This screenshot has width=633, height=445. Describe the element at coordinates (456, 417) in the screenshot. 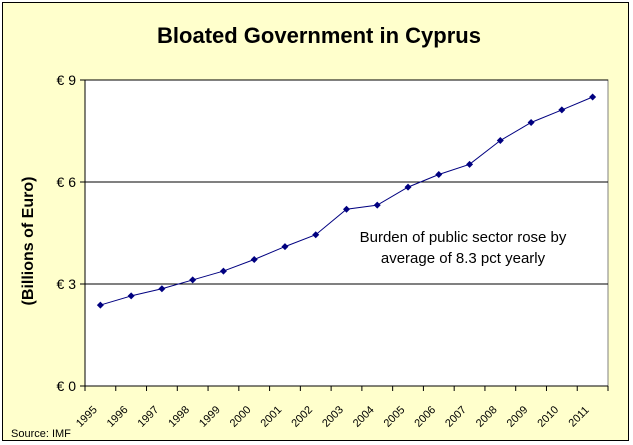

I see `x-tick-label: 2007` at that location.